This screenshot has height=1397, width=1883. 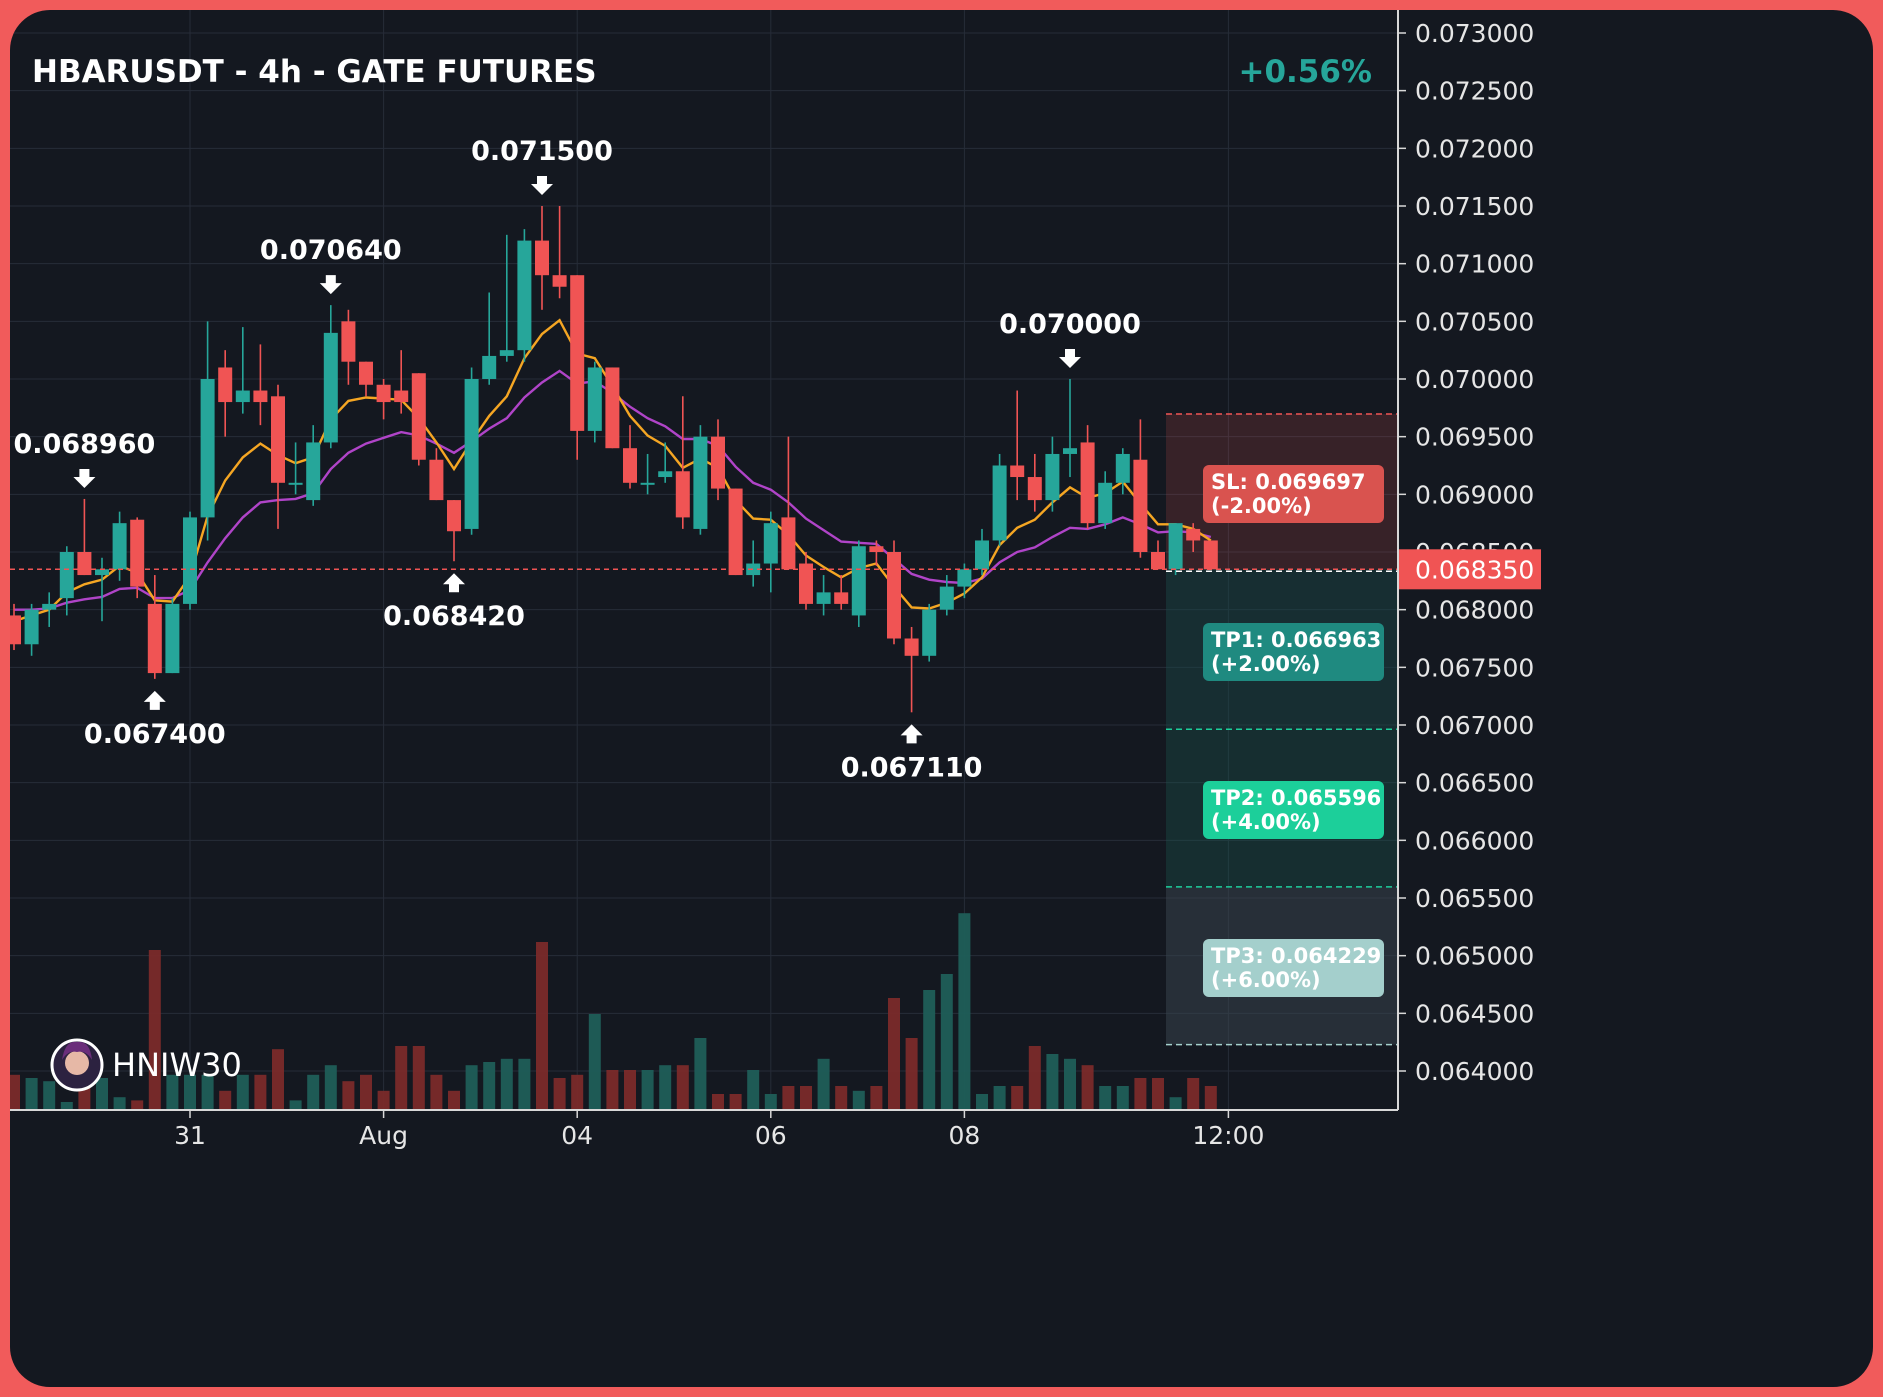 What do you see at coordinates (1474, 667) in the screenshot?
I see `y-tick-label: 0.067500` at bounding box center [1474, 667].